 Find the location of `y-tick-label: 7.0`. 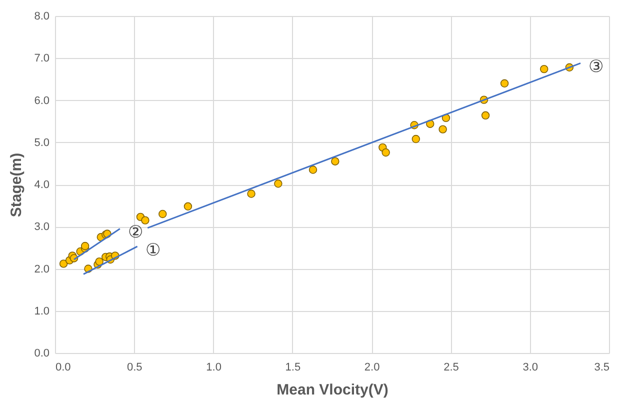

y-tick-label: 7.0 is located at coordinates (42, 58).